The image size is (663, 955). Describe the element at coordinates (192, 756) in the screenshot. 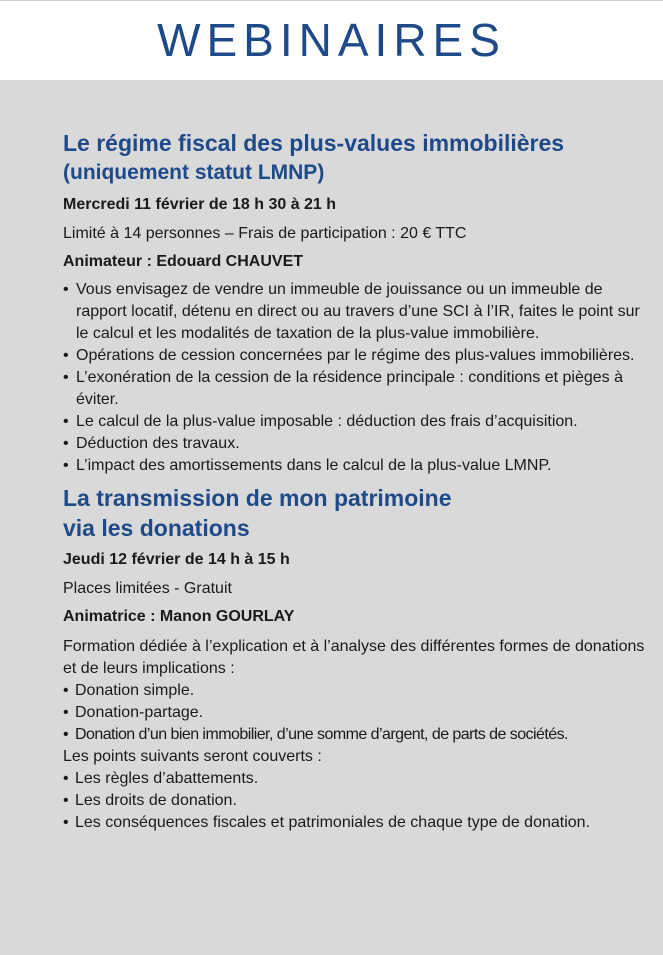

I see `webinar-intro-2: Les points suivants seront couverts :` at that location.